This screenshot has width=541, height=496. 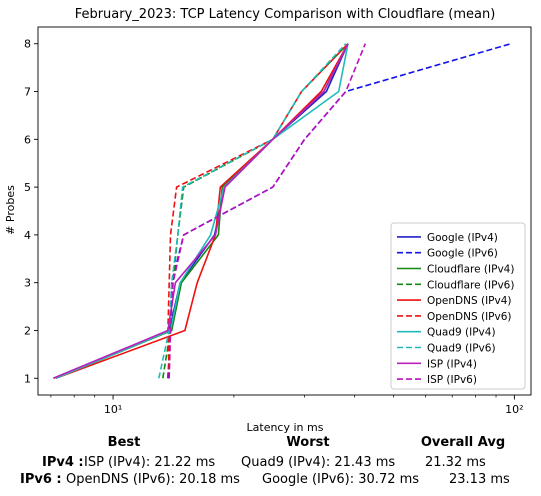 What do you see at coordinates (452, 364) in the screenshot?
I see `legend-label: ISP (IPv4)` at bounding box center [452, 364].